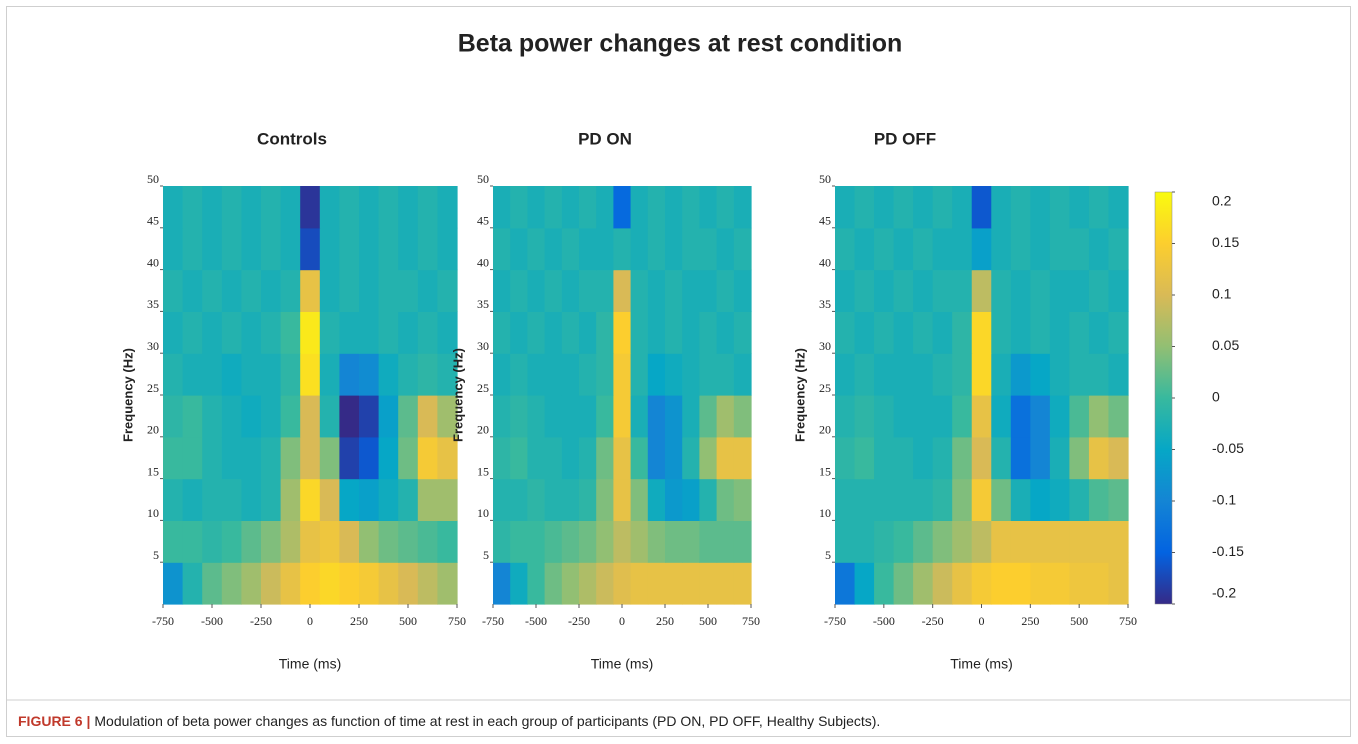 This screenshot has width=1358, height=744. Describe the element at coordinates (408, 621) in the screenshot. I see `x-tick-label: 500` at that location.